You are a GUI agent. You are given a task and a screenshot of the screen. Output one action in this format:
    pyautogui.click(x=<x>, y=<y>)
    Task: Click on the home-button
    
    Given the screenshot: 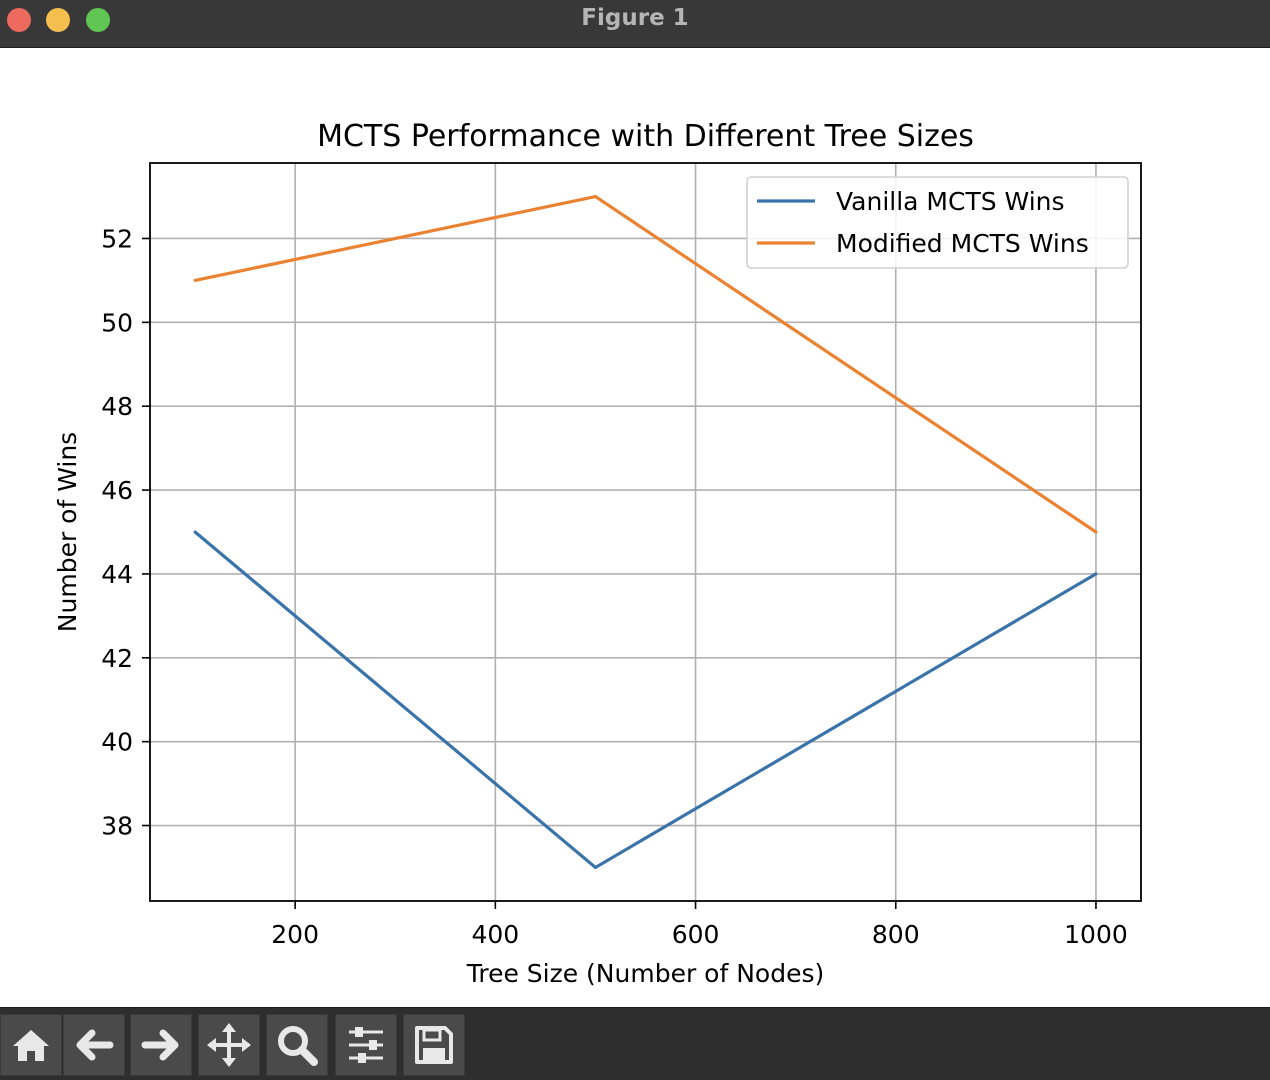 What is the action you would take?
    pyautogui.click(x=31, y=1045)
    